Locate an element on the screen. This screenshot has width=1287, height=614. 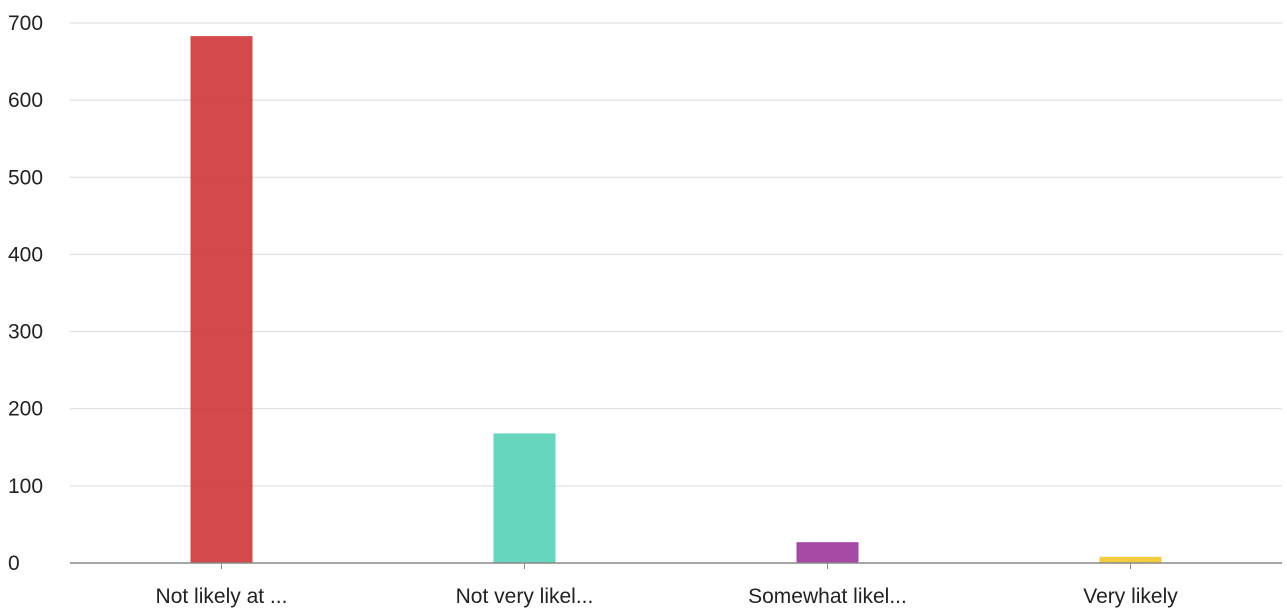
x-tick-label: Very likely is located at coordinates (1130, 596).